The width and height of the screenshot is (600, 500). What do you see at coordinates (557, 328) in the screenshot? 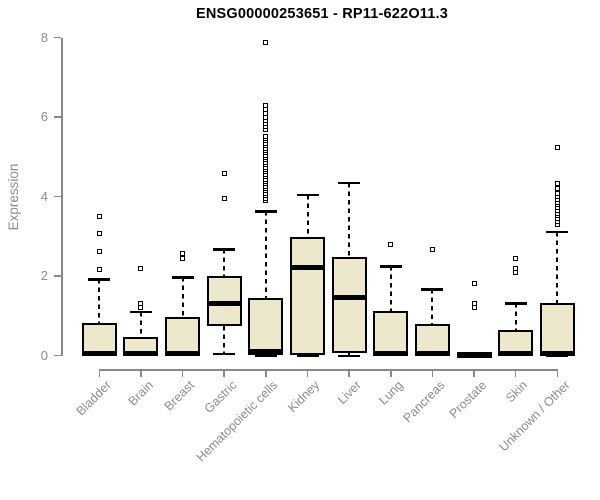
I see `box-unknown-other` at bounding box center [557, 328].